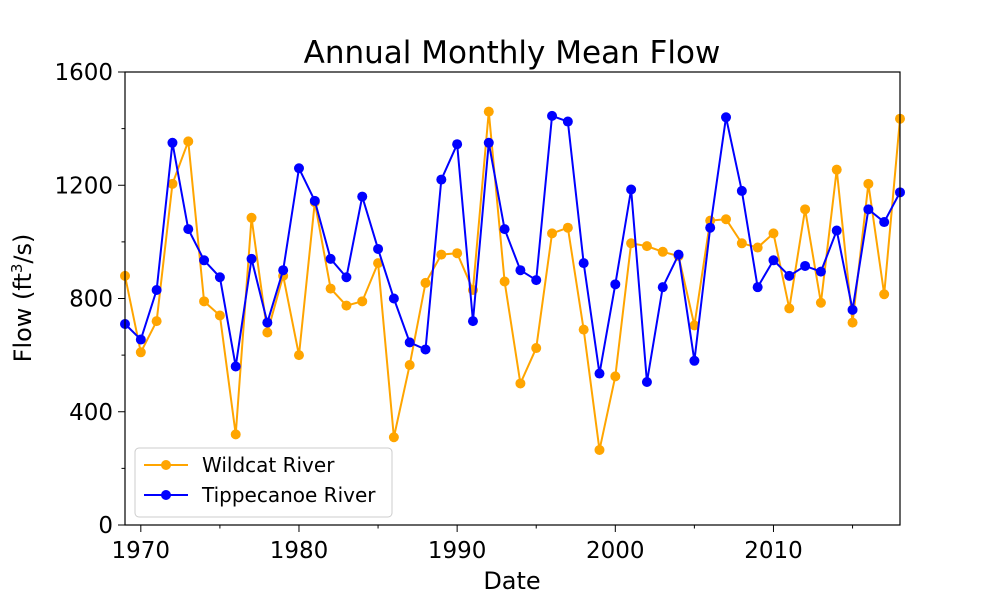  Describe the element at coordinates (23, 249) in the screenshot. I see `y-axis-label-suffix: /s)` at that location.